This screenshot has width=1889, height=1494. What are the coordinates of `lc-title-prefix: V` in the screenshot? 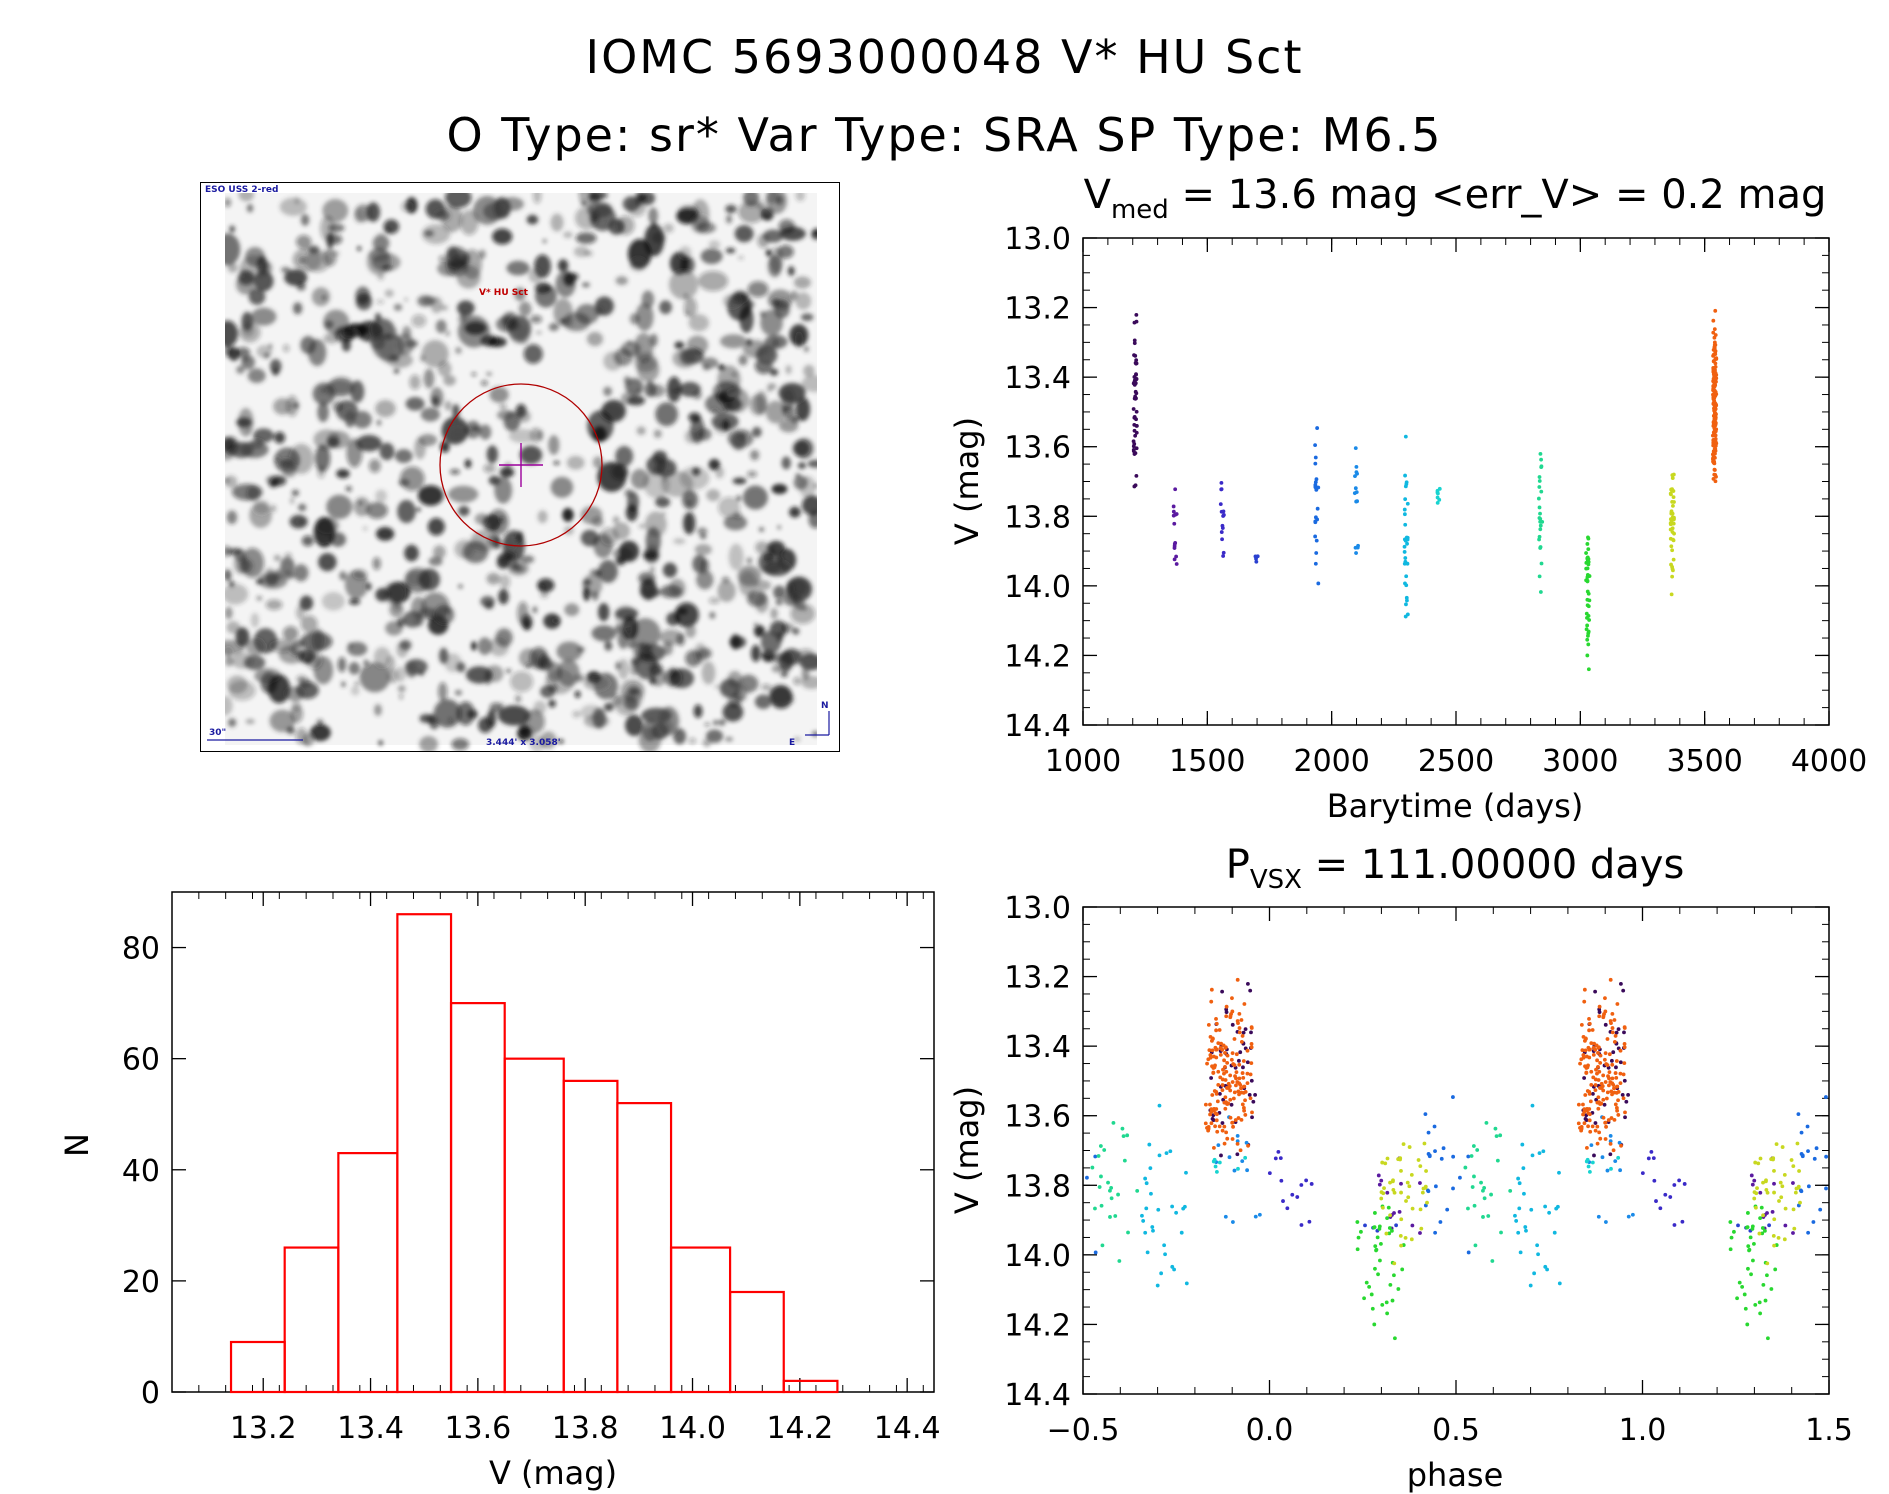 It's located at (1098, 195).